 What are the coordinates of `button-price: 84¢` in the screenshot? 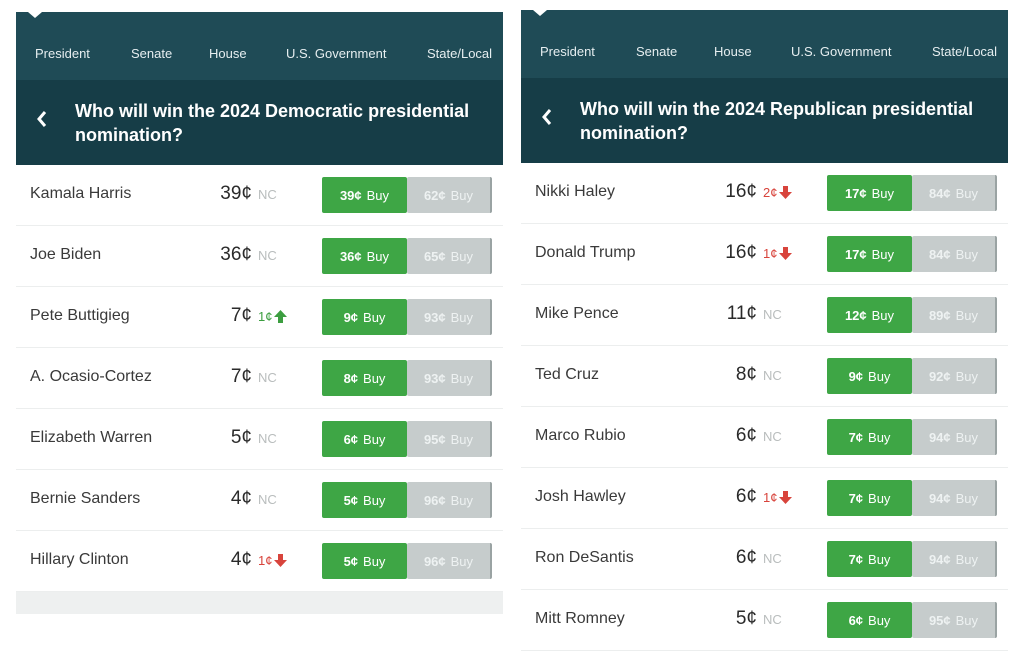 It's located at (939, 254).